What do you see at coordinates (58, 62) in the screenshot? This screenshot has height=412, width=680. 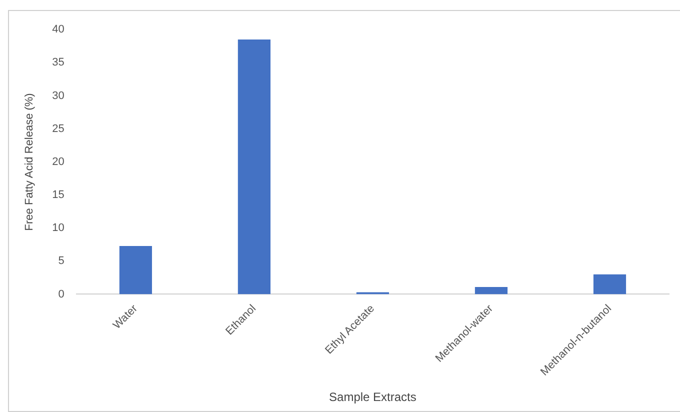 I see `y-tick-label: 35` at bounding box center [58, 62].